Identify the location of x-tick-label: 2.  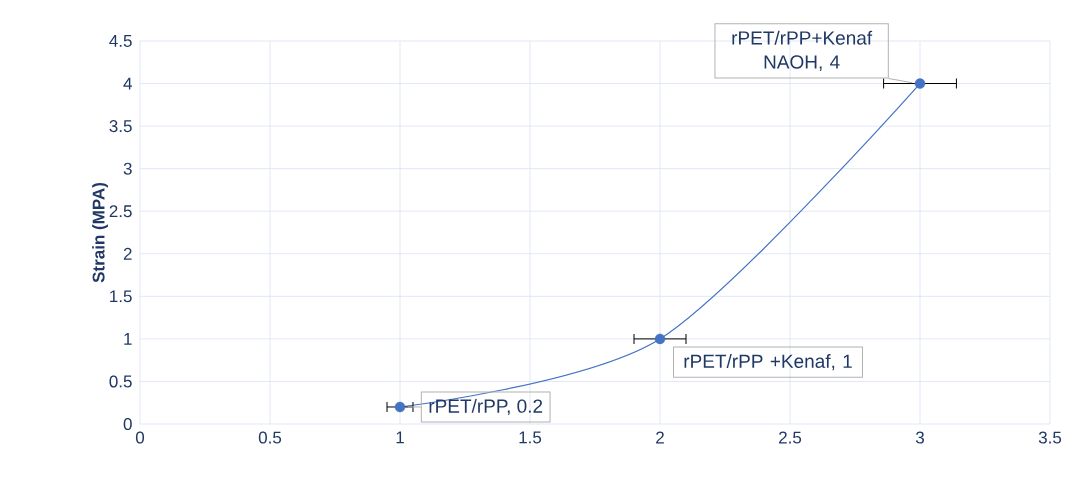
(660, 437).